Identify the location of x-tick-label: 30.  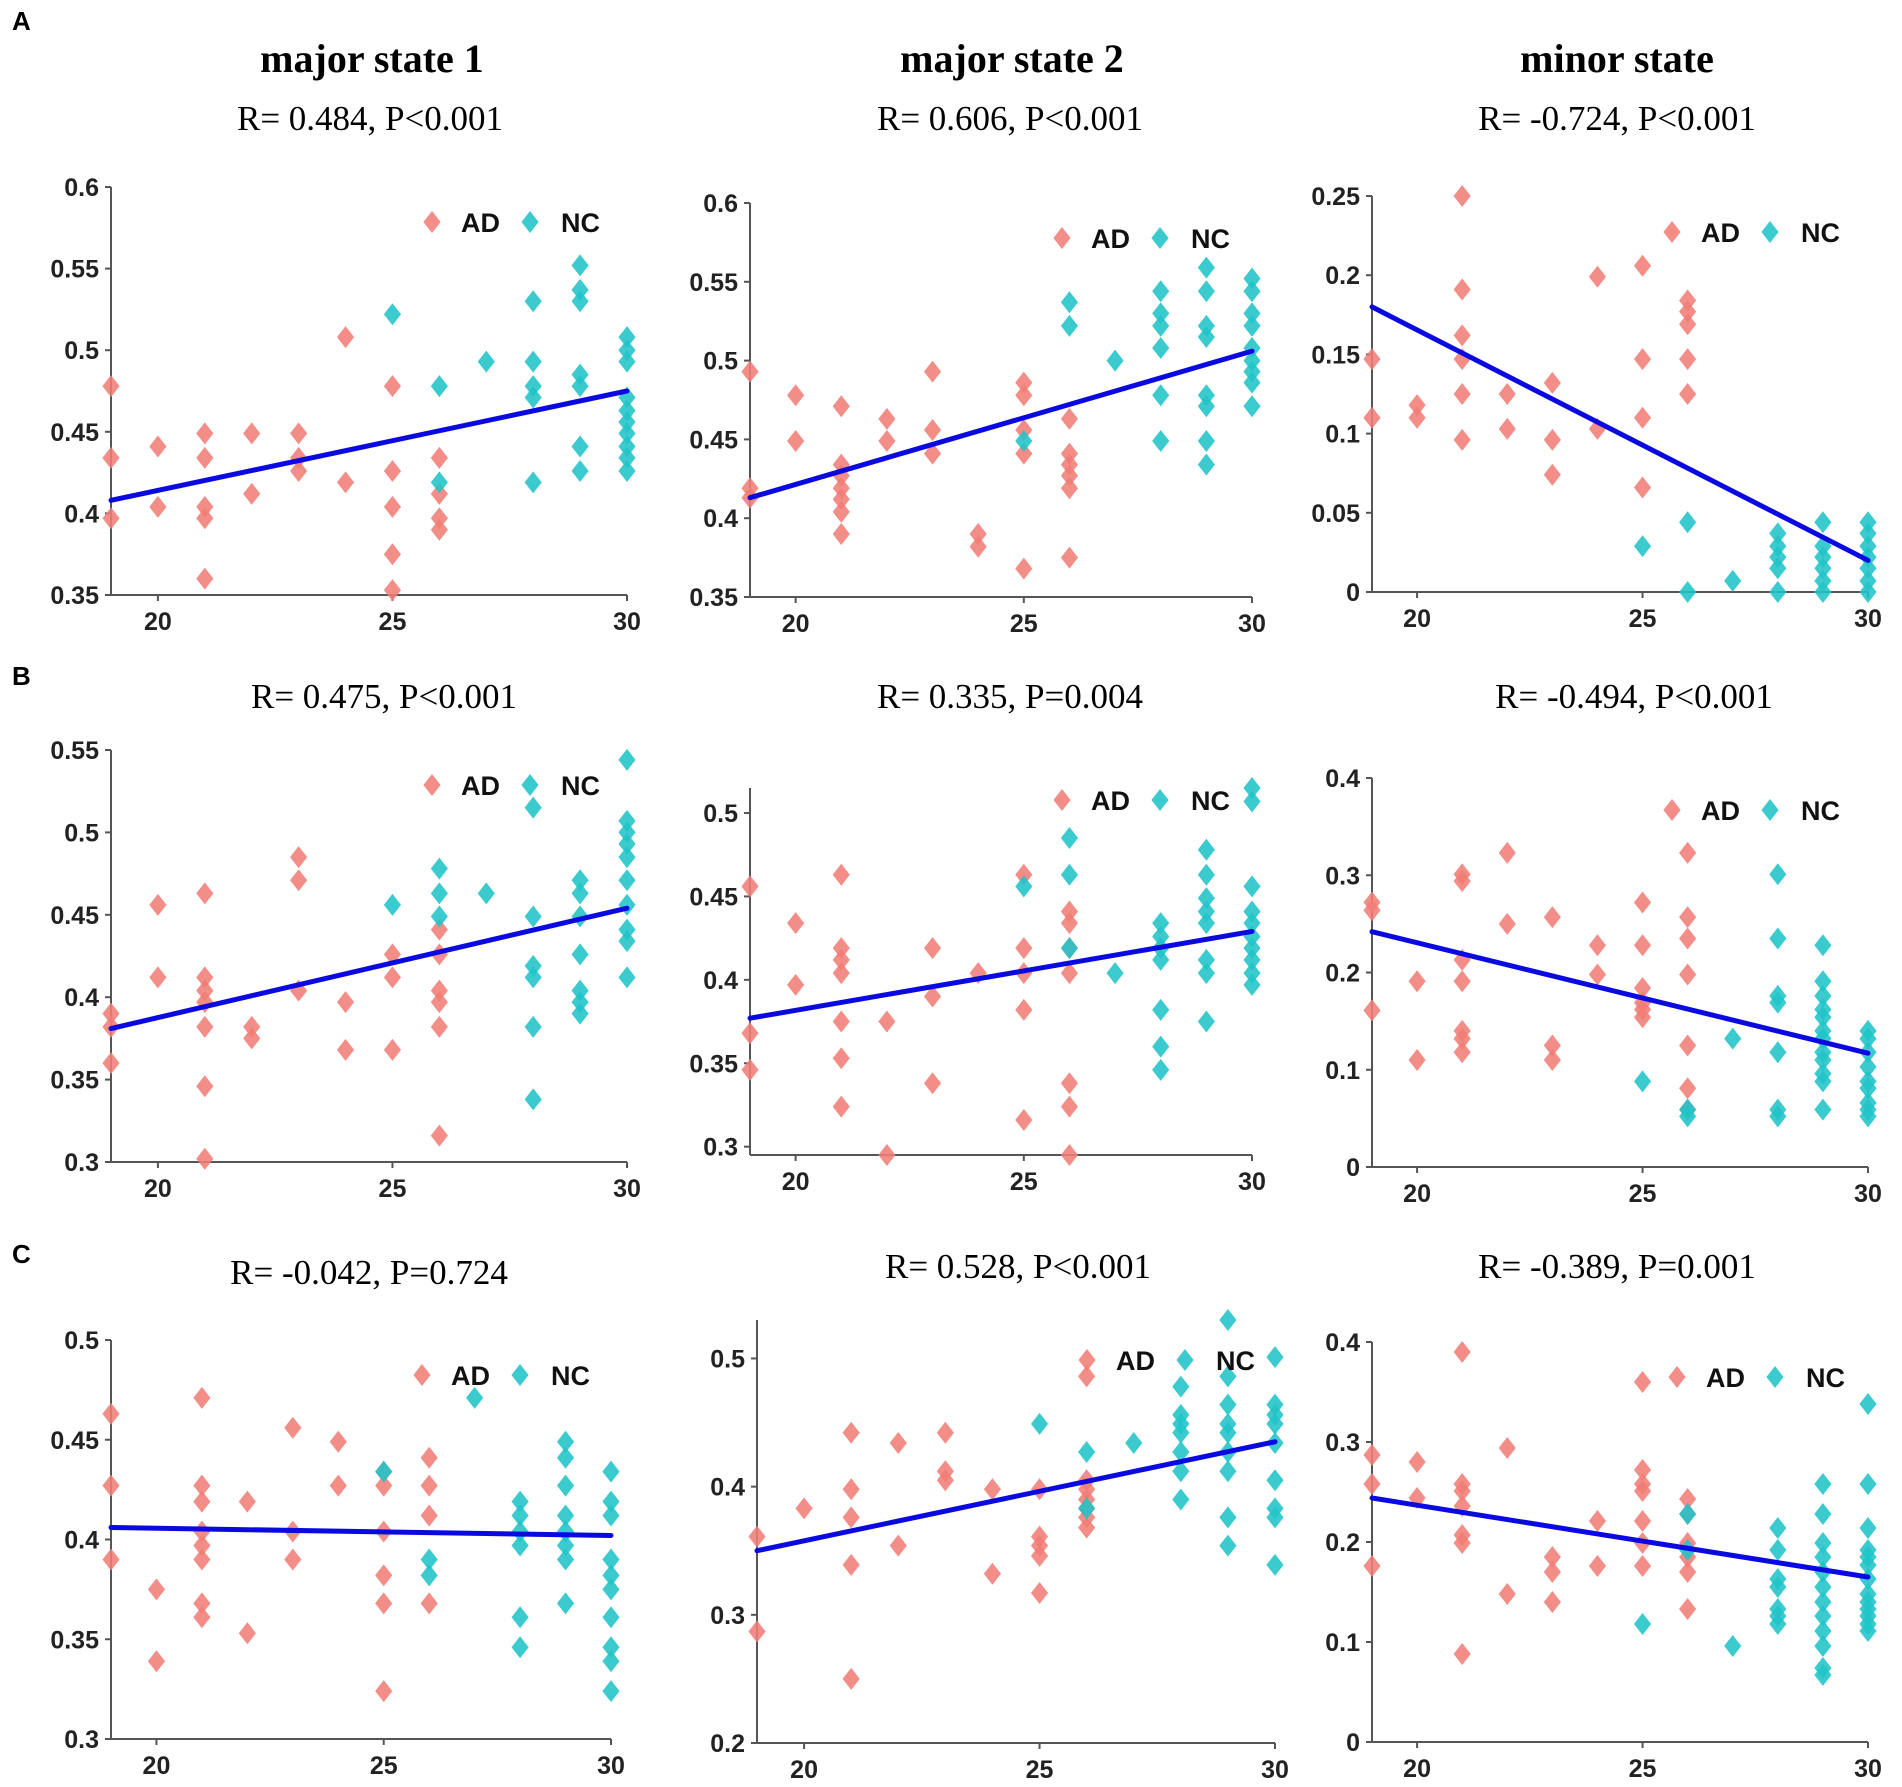
(1868, 619).